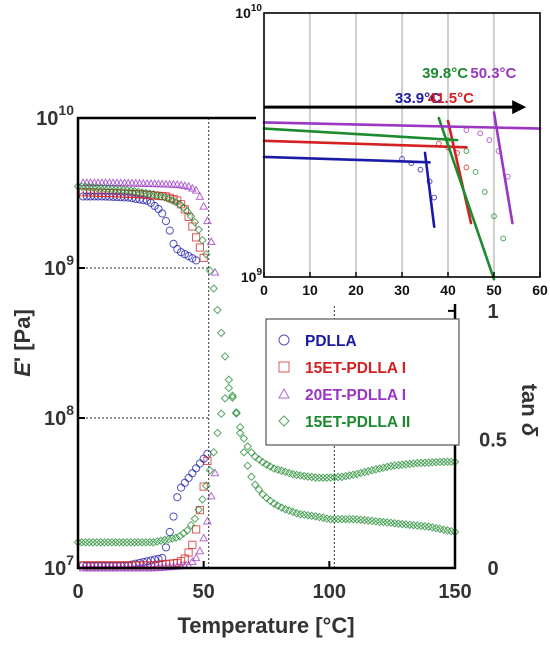  Describe the element at coordinates (529, 410) in the screenshot. I see `main-y2-axis-title: tan δ` at that location.